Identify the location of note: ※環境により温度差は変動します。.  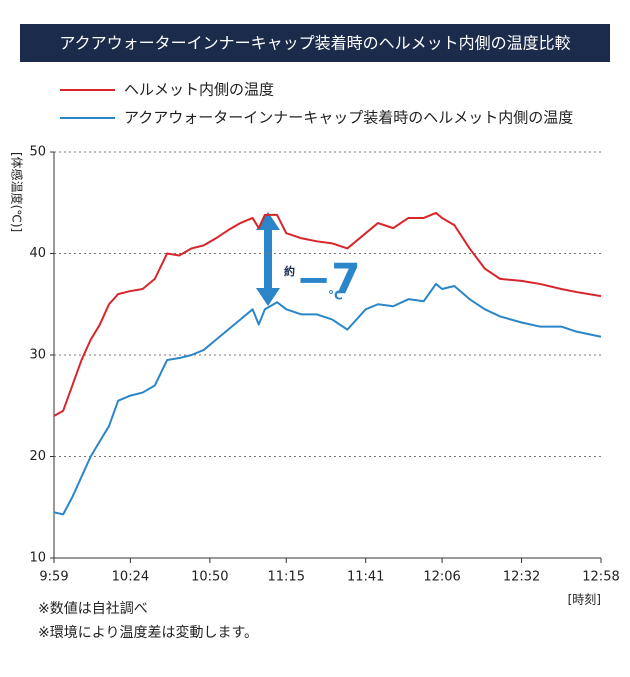
(148, 632).